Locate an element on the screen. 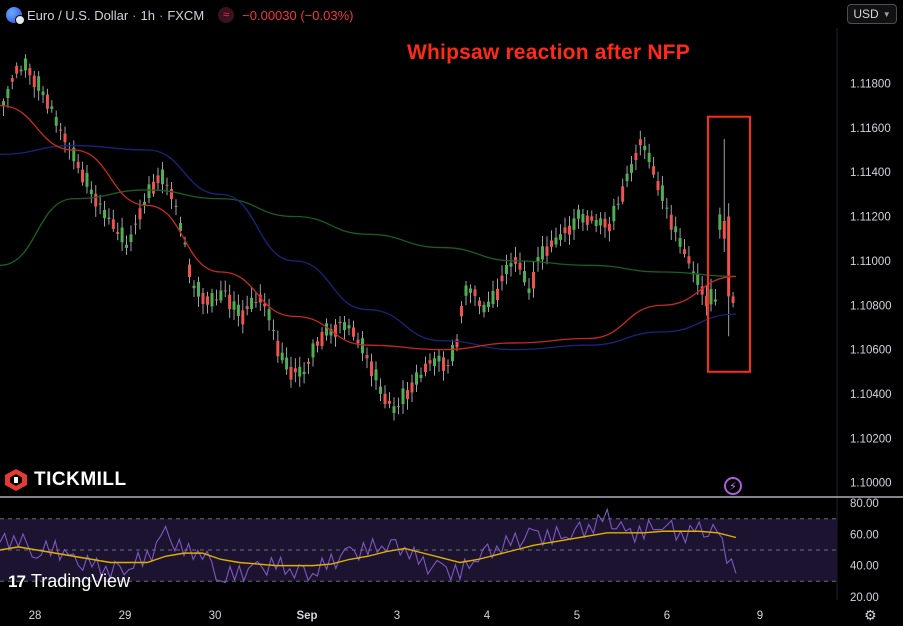 The height and width of the screenshot is (626, 903). price-tick-label: 1.10800 is located at coordinates (871, 306).